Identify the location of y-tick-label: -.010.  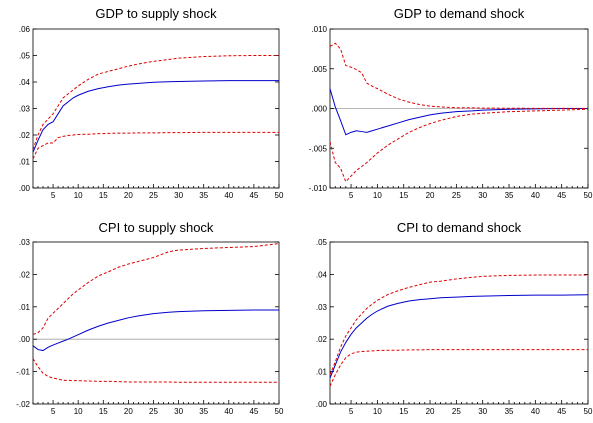
(318, 188).